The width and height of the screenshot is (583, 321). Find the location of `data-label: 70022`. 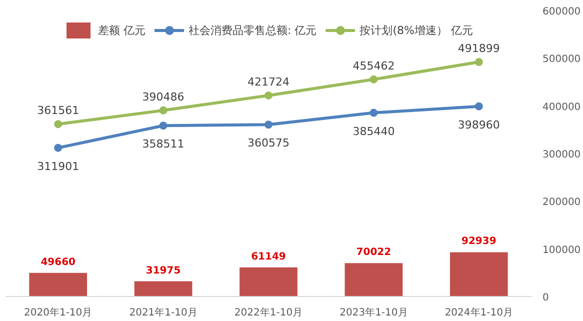

data-label: 70022 is located at coordinates (374, 252).